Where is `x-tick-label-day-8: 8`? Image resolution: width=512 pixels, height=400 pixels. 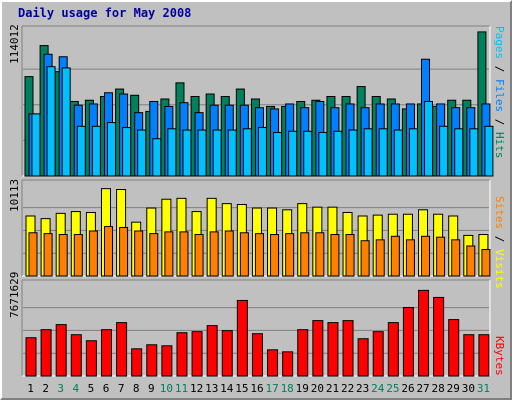
x-tick-label-day-8: 8 is located at coordinates (136, 388).